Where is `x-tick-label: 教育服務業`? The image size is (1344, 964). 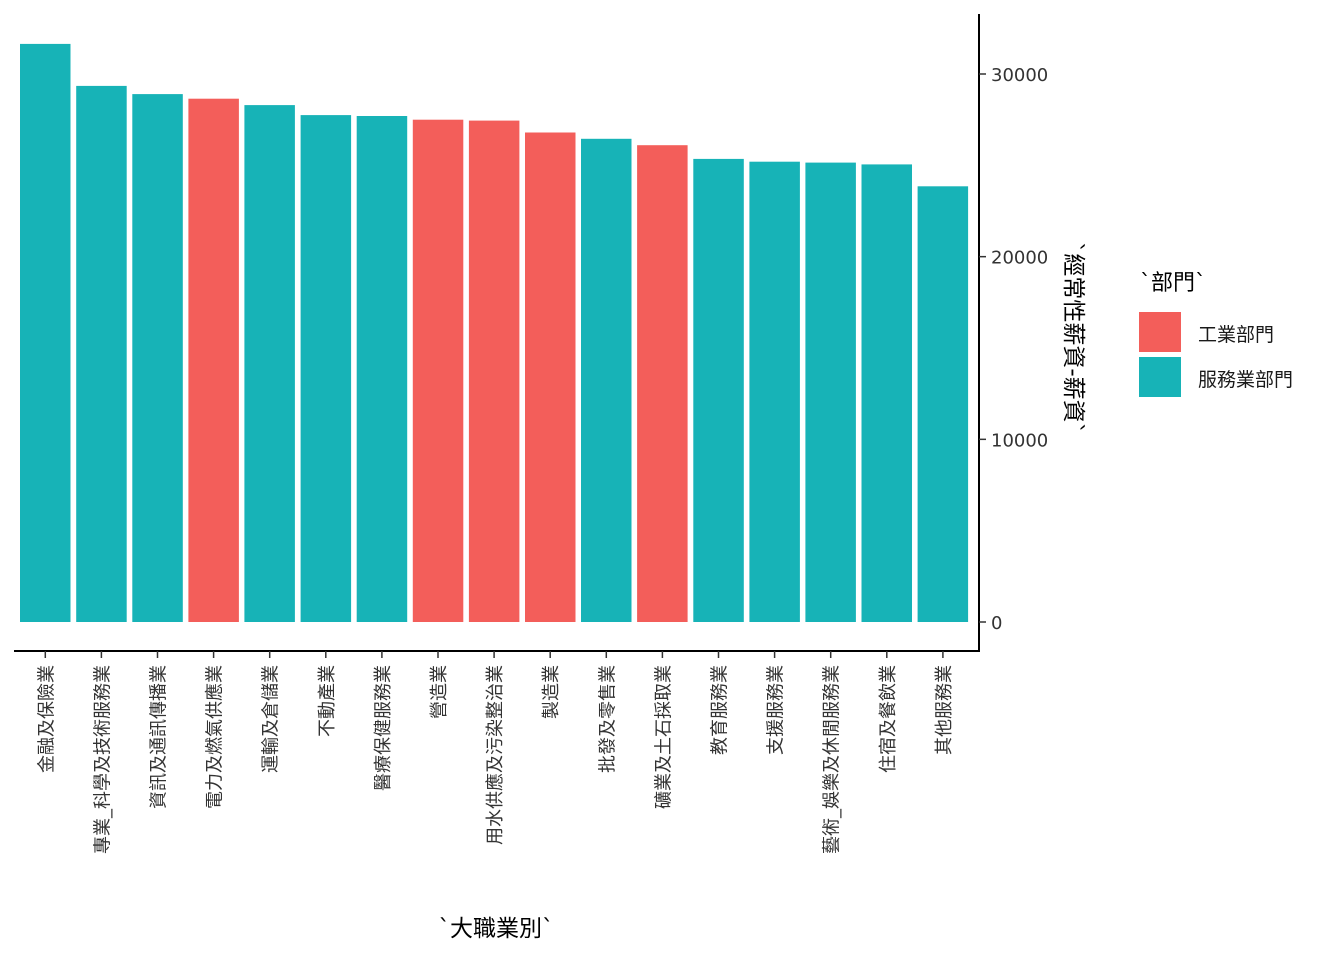 x-tick-label: 教育服務業 is located at coordinates (720, 710).